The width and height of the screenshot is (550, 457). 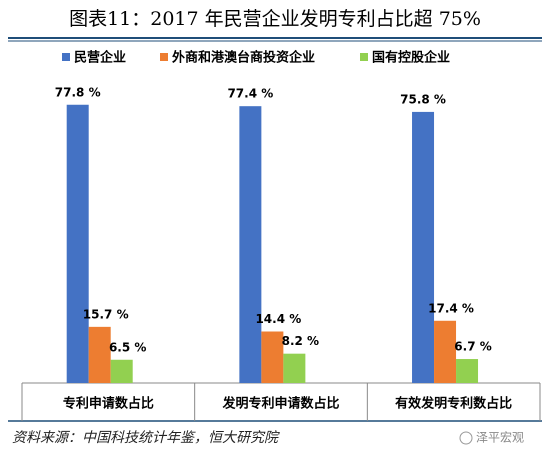 I want to click on x-tick-label: 有效发明专利数占比, so click(x=453, y=404).